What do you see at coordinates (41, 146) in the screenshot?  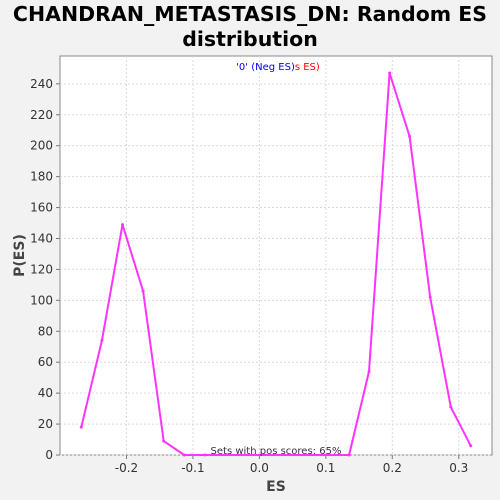 I see `y-tick-label: 200` at bounding box center [41, 146].